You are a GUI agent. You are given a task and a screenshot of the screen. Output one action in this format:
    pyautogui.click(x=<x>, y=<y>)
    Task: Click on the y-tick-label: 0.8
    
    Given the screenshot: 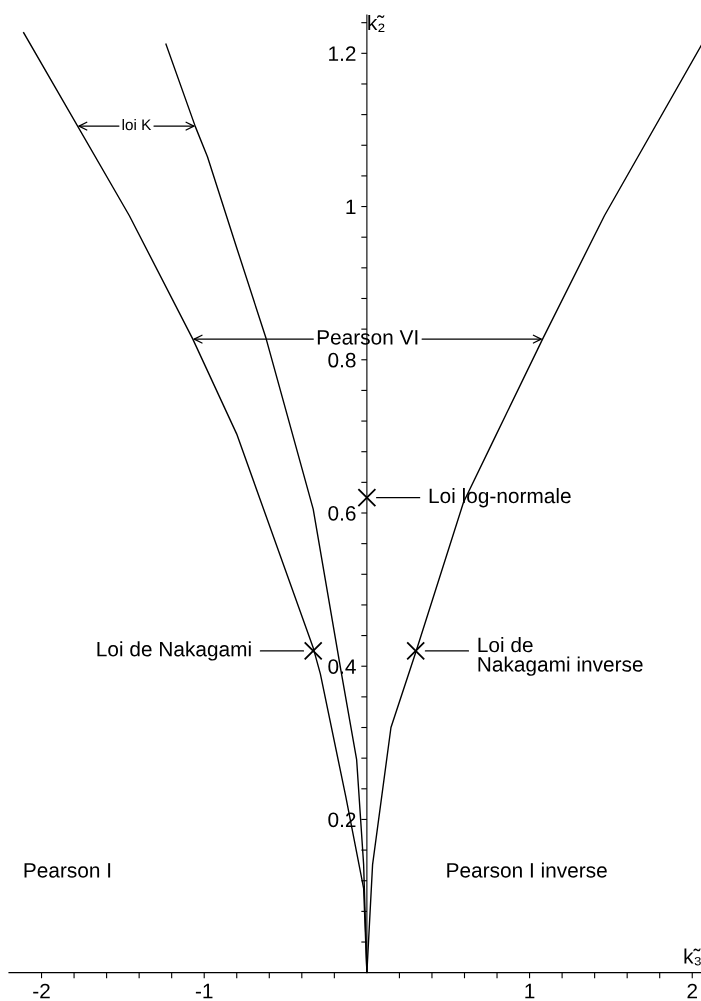 What is the action you would take?
    pyautogui.click(x=342, y=360)
    